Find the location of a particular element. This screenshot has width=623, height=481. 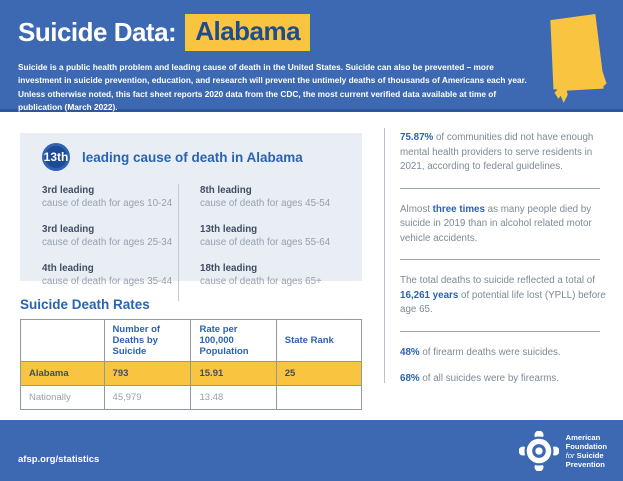

leading-cause-title: leading cause of death in Alabama is located at coordinates (192, 157).